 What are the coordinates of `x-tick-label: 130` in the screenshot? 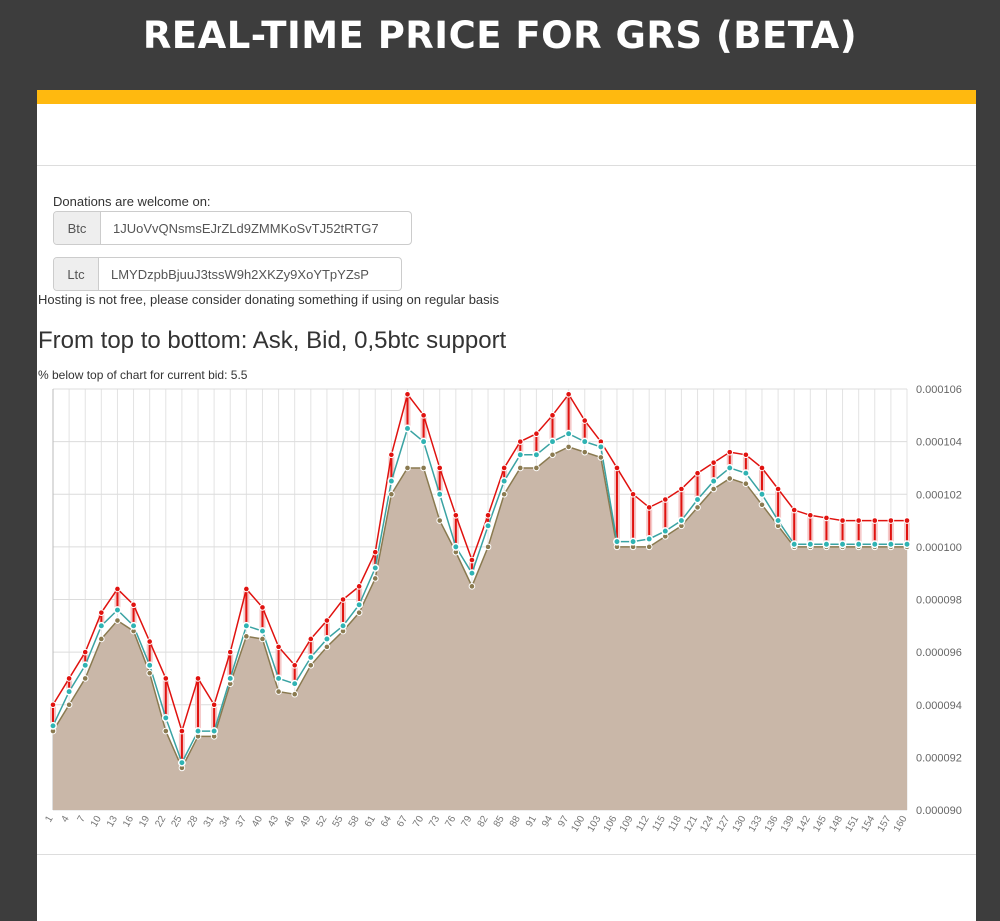 It's located at (740, 824).